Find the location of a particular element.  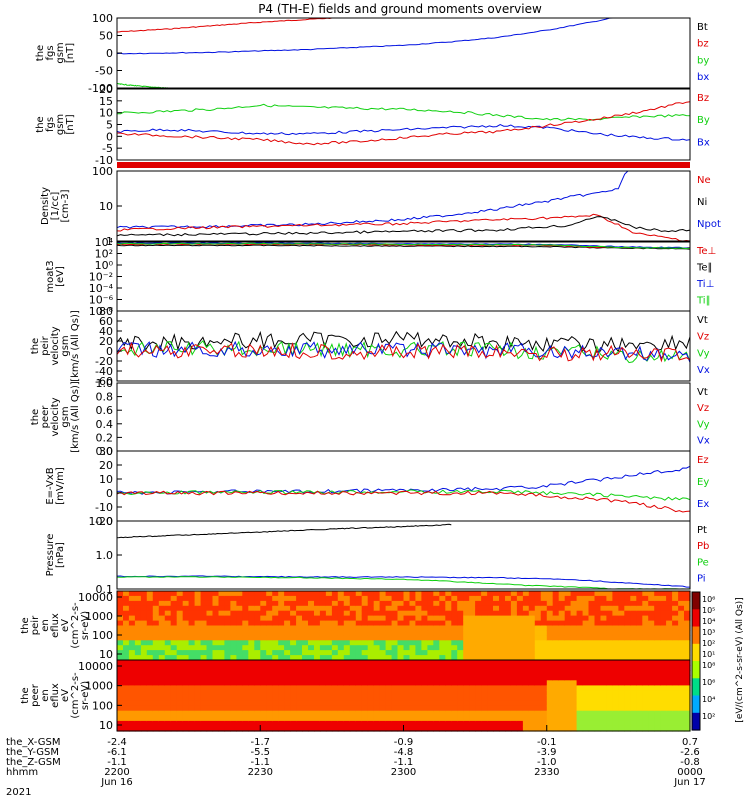

y-tick-label: 0 is located at coordinates (109, 53).